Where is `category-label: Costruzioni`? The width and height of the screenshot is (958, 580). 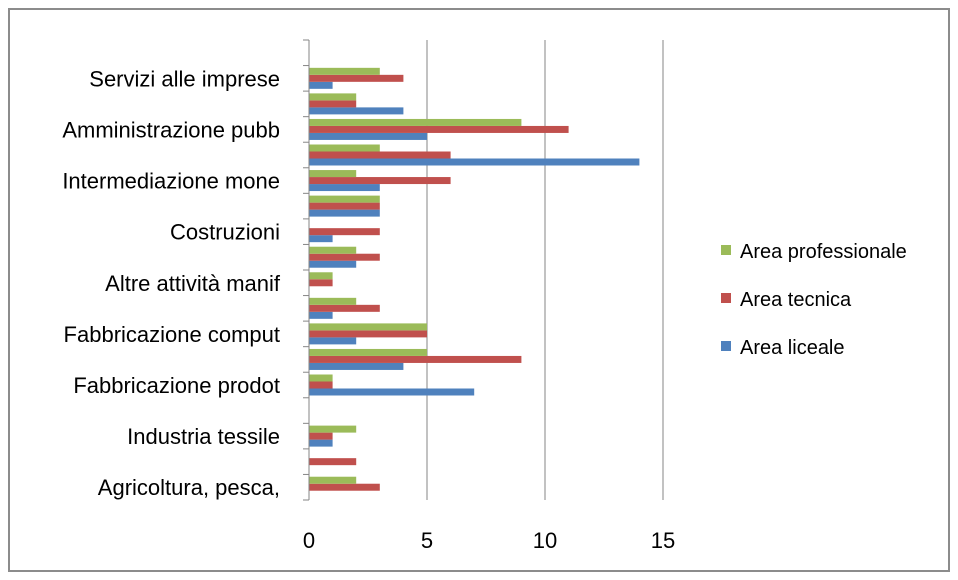 category-label: Costruzioni is located at coordinates (225, 232).